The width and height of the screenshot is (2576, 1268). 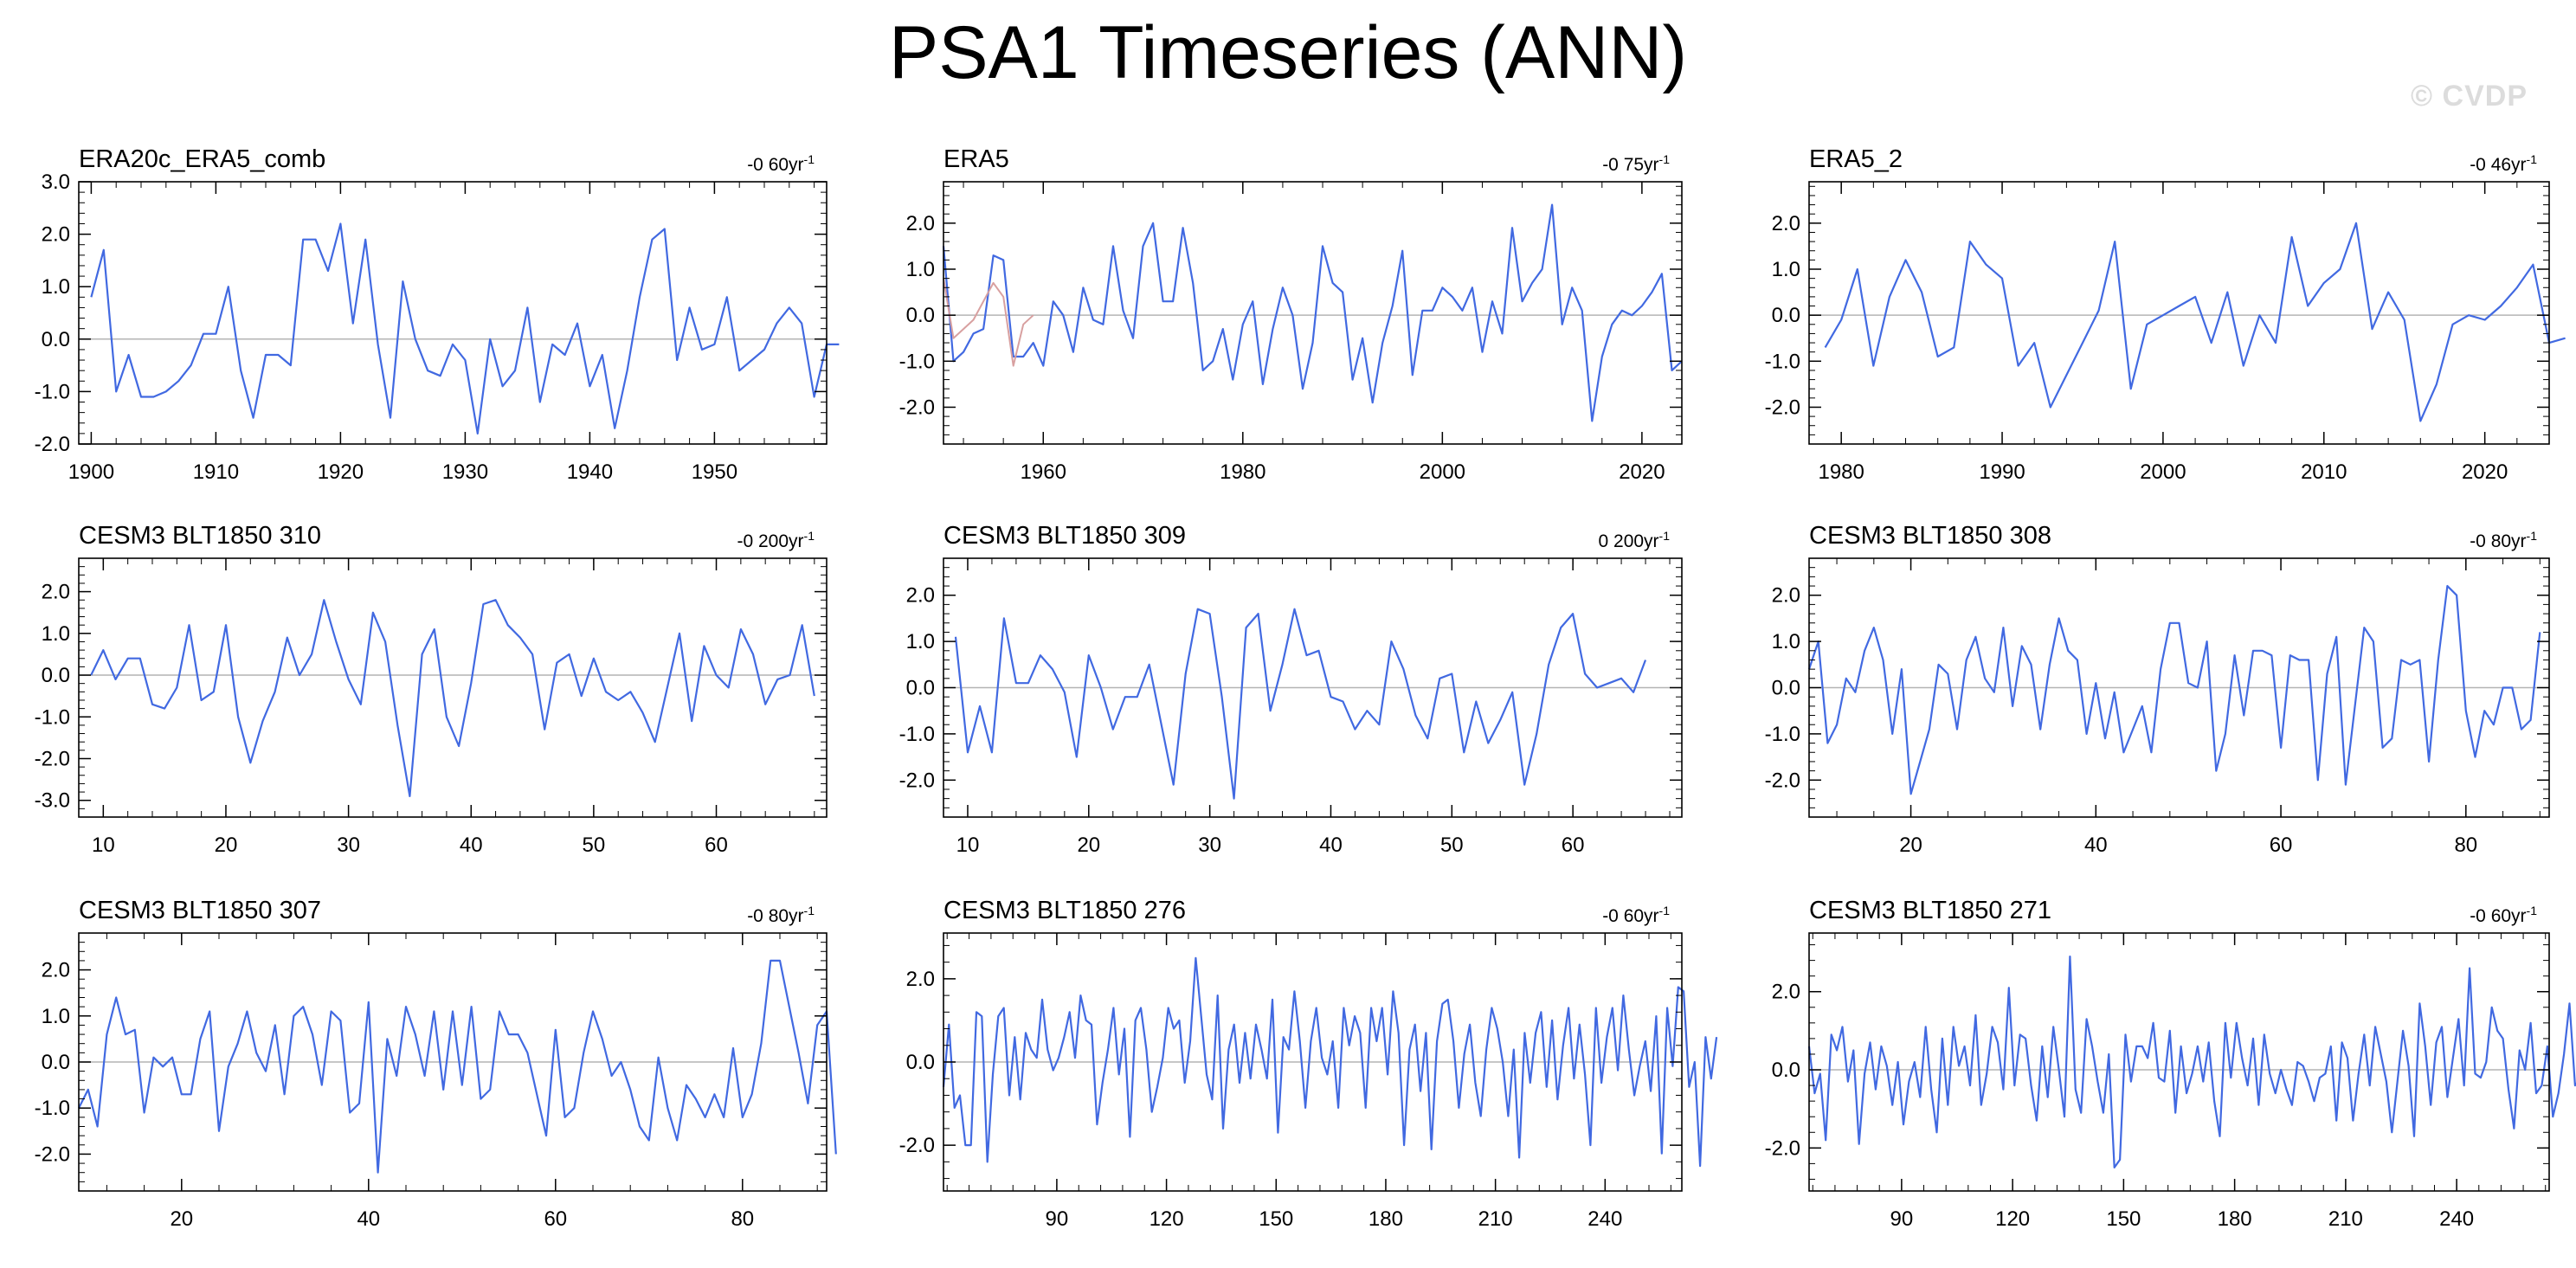 I want to click on x-tick-label: 1920, so click(x=341, y=472).